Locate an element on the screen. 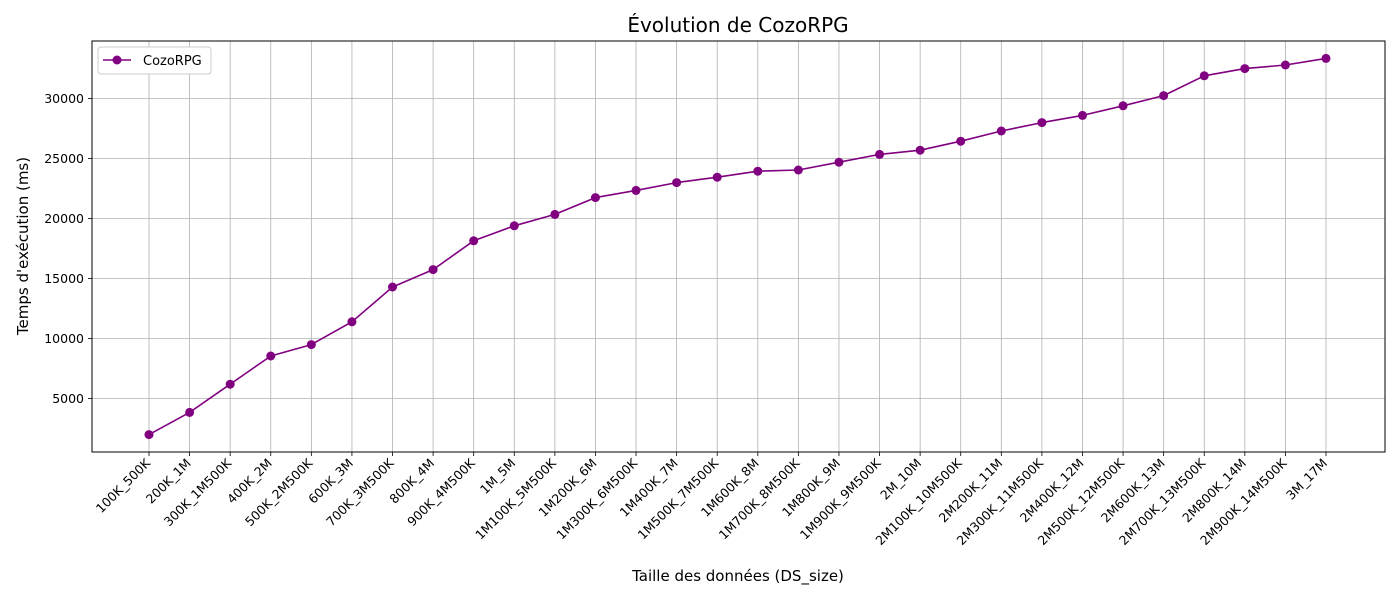  y-axis-label: Temps d'exécution (ms) is located at coordinates (23, 246).